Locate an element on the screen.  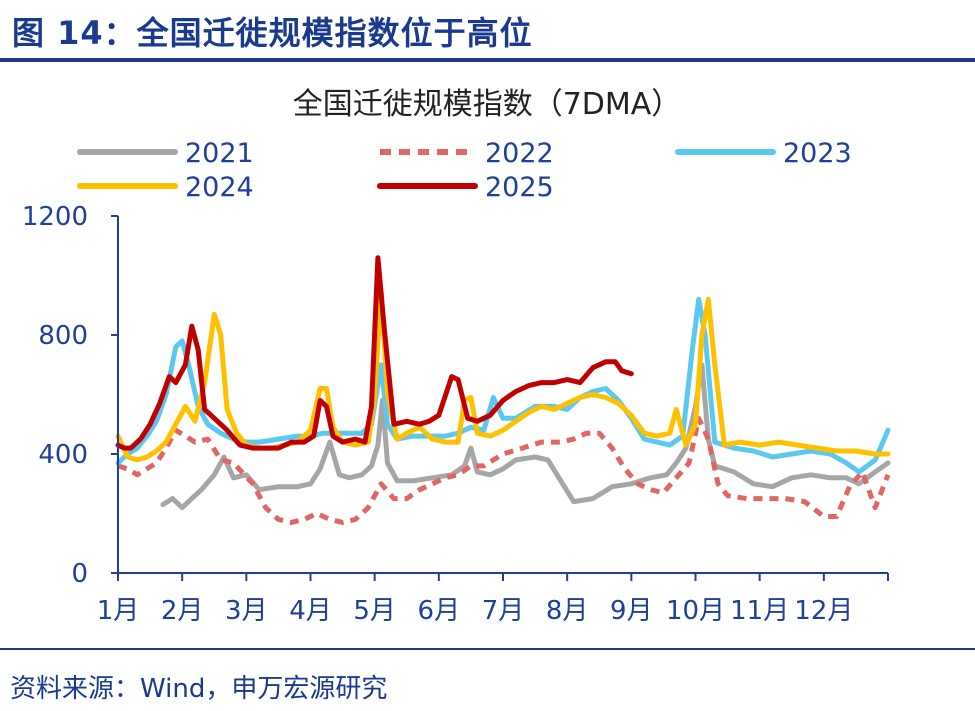
legend-label-2021: 2021 is located at coordinates (219, 153).